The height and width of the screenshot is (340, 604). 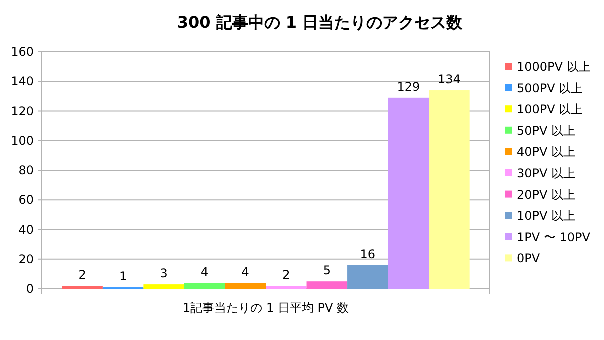 What do you see at coordinates (546, 173) in the screenshot?
I see `legend-label: 30PV 以上` at bounding box center [546, 173].